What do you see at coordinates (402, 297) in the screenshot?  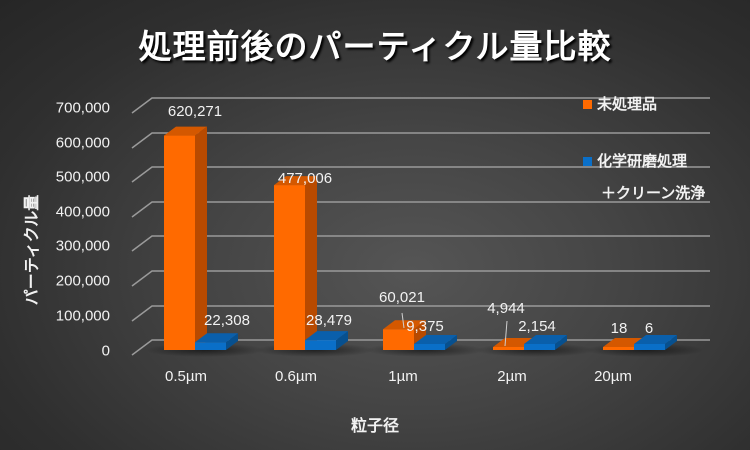 I see `data-label: 60,021` at bounding box center [402, 297].